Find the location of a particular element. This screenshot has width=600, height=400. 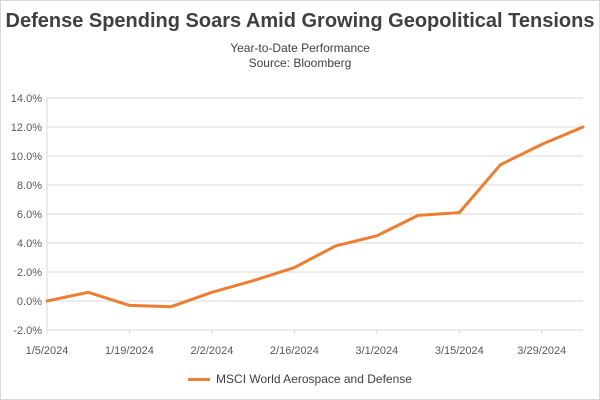

y-tick-label: 0.0% is located at coordinates (29, 302).